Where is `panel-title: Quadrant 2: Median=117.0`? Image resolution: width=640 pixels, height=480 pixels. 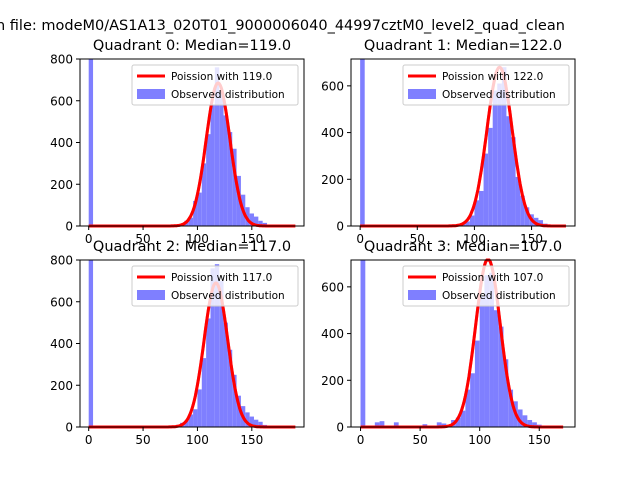 panel-title: Quadrant 2: Median=117.0 is located at coordinates (192, 247).